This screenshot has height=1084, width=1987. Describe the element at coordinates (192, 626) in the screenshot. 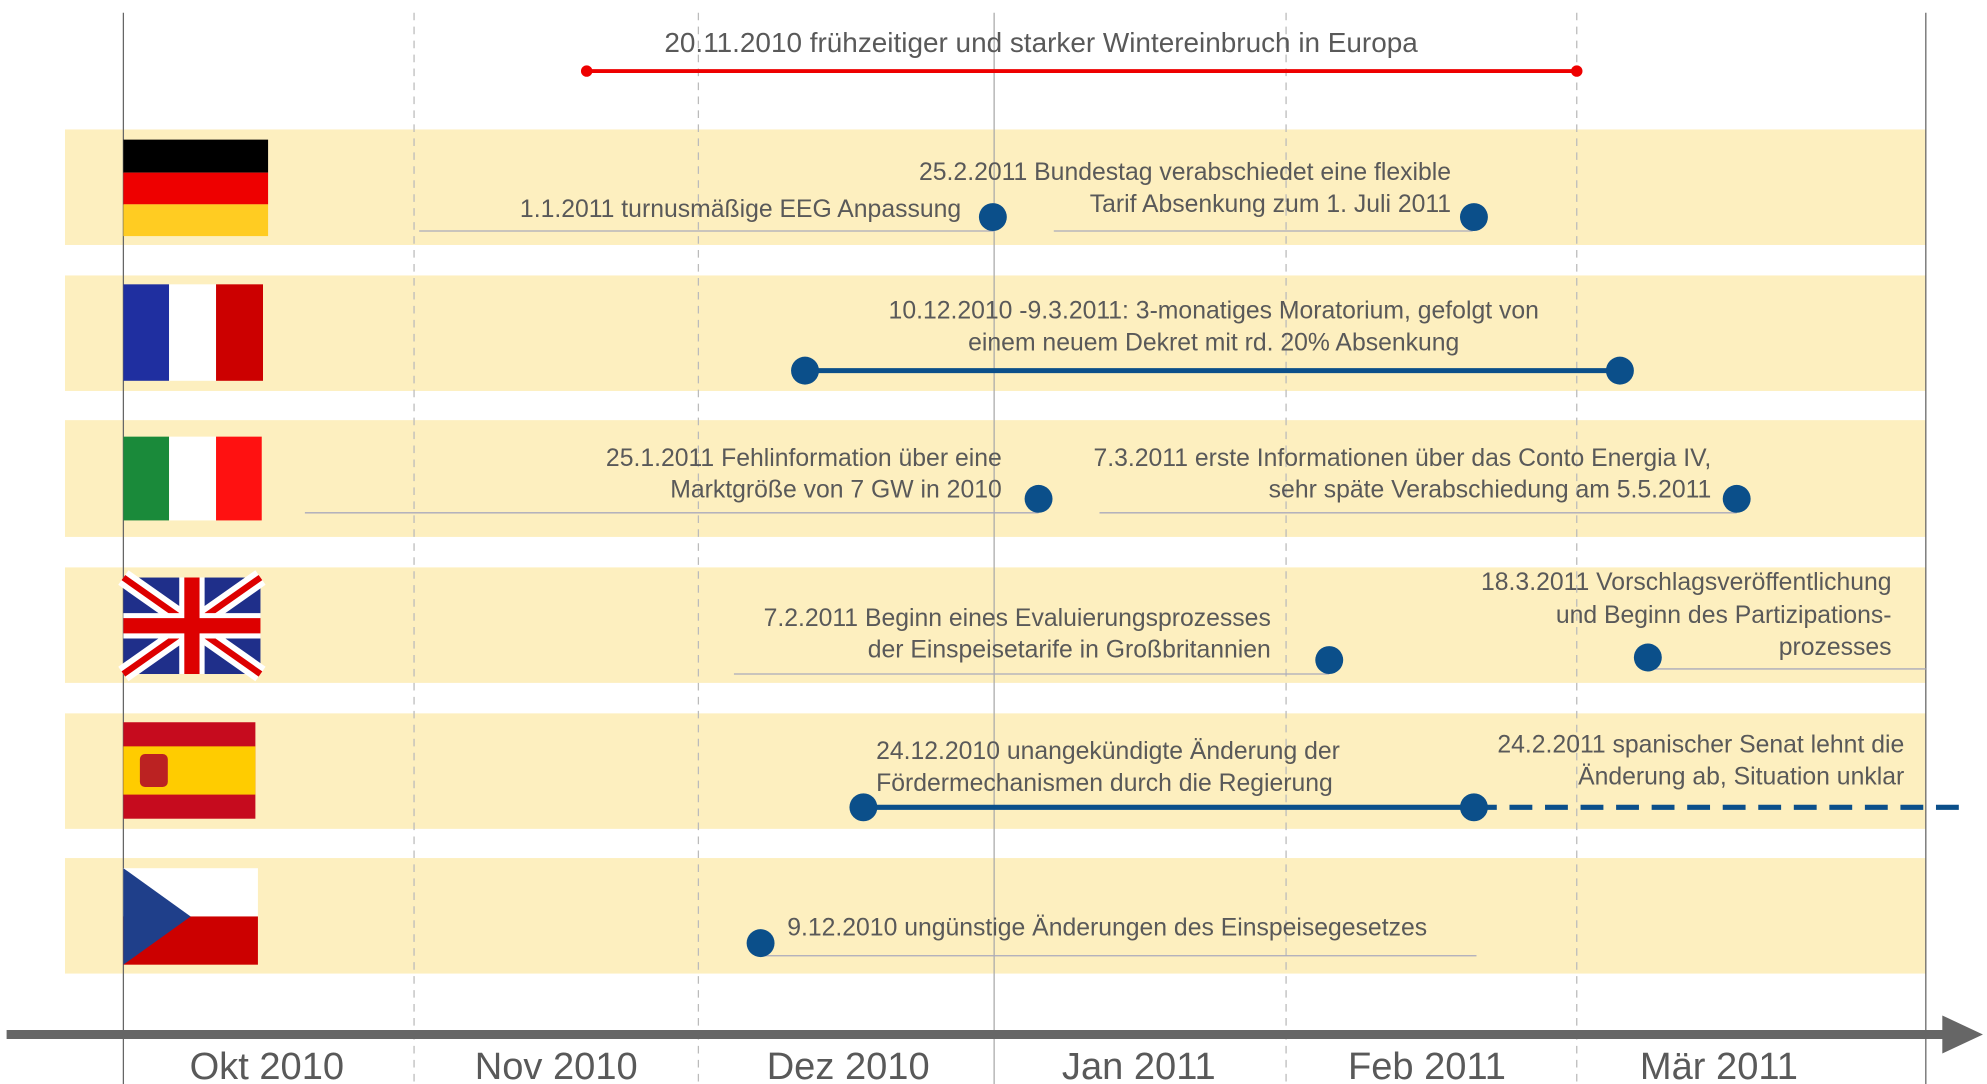

I see `flag-uk` at that location.